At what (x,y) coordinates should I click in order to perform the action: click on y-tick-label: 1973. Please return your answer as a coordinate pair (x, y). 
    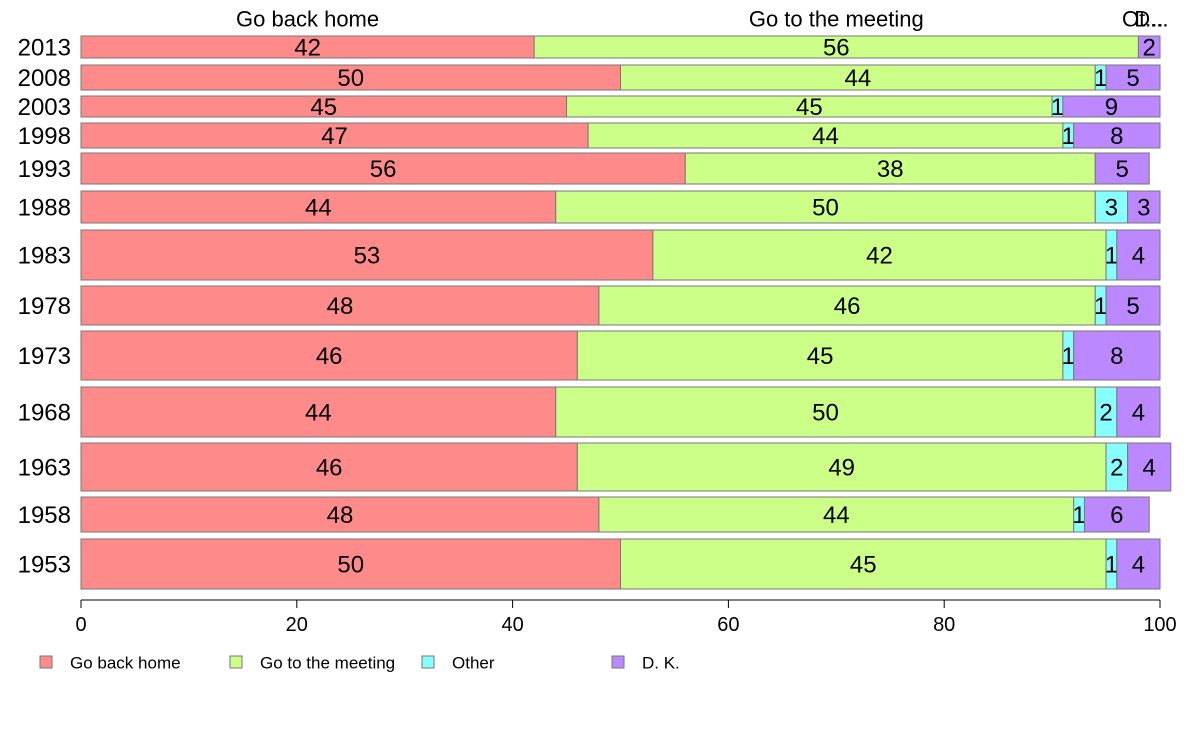
    Looking at the image, I should click on (44, 356).